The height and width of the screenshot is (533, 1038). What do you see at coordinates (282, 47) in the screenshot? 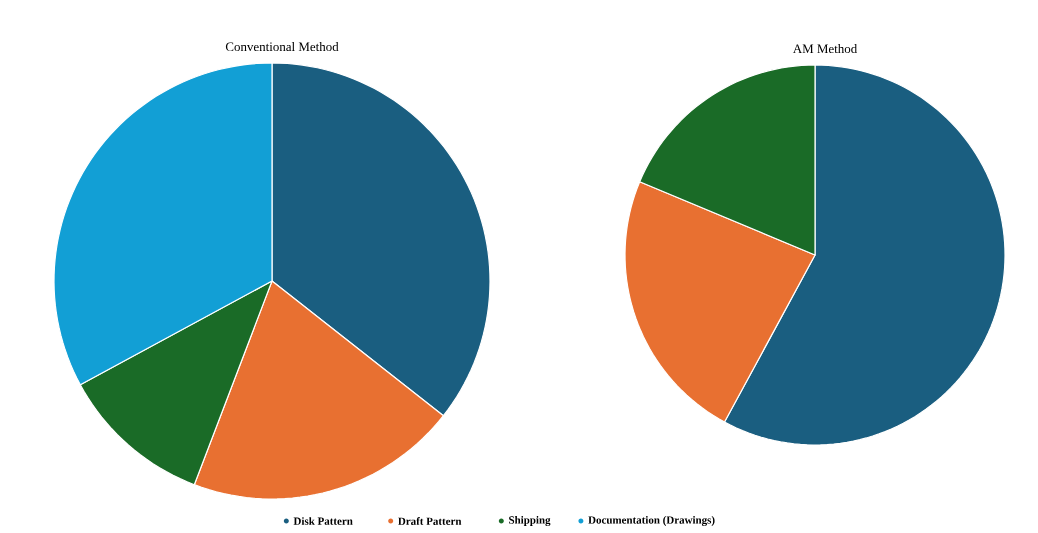
I see `chart-title: Conventional Method` at bounding box center [282, 47].